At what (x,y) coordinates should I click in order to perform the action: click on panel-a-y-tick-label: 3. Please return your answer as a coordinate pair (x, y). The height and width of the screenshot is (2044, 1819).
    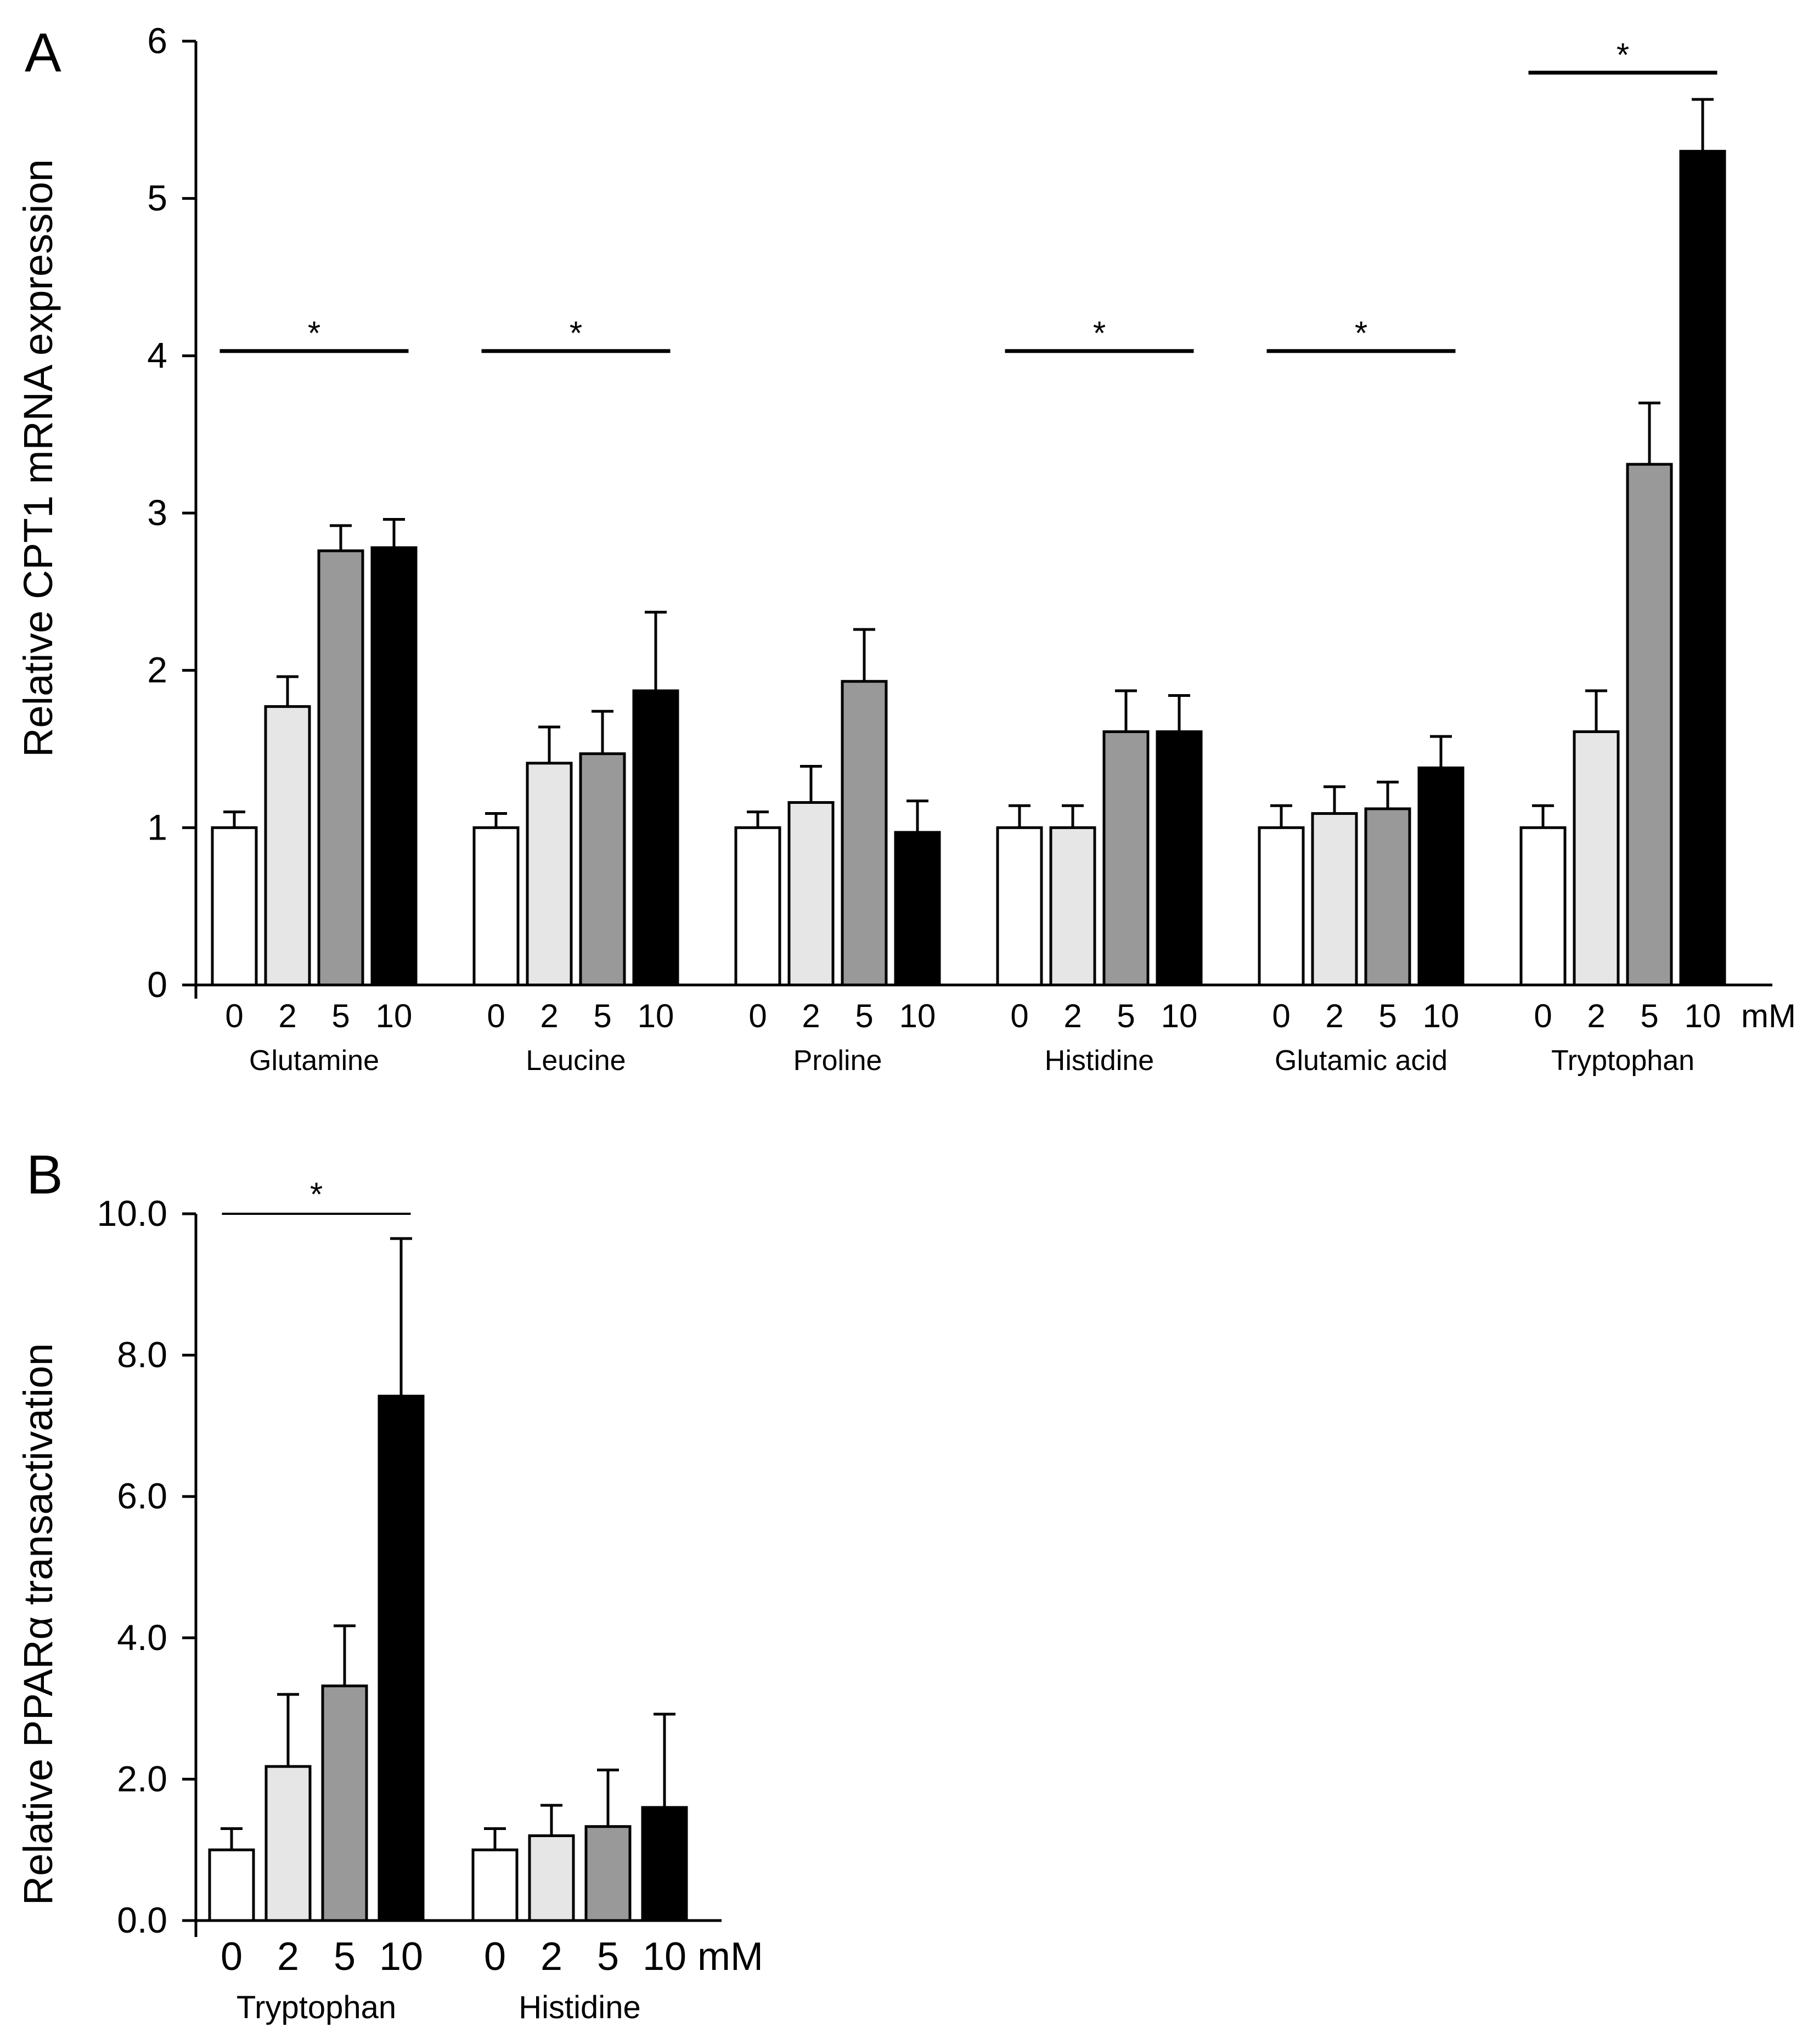
    Looking at the image, I should click on (157, 512).